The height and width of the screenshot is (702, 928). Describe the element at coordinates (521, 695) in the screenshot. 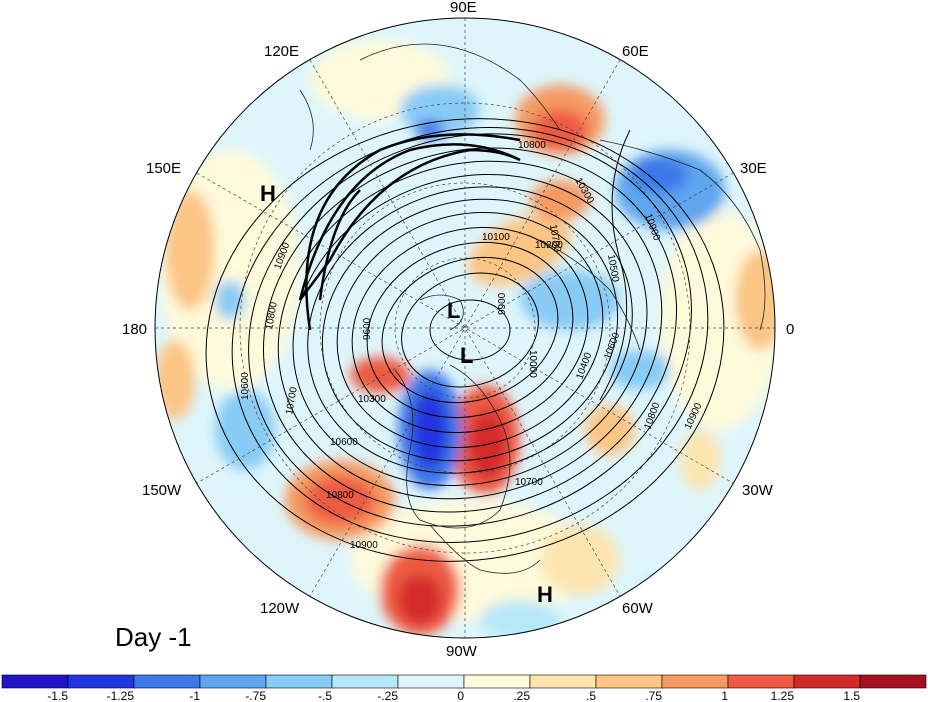

I see `colorbar-tick-label: .25` at that location.